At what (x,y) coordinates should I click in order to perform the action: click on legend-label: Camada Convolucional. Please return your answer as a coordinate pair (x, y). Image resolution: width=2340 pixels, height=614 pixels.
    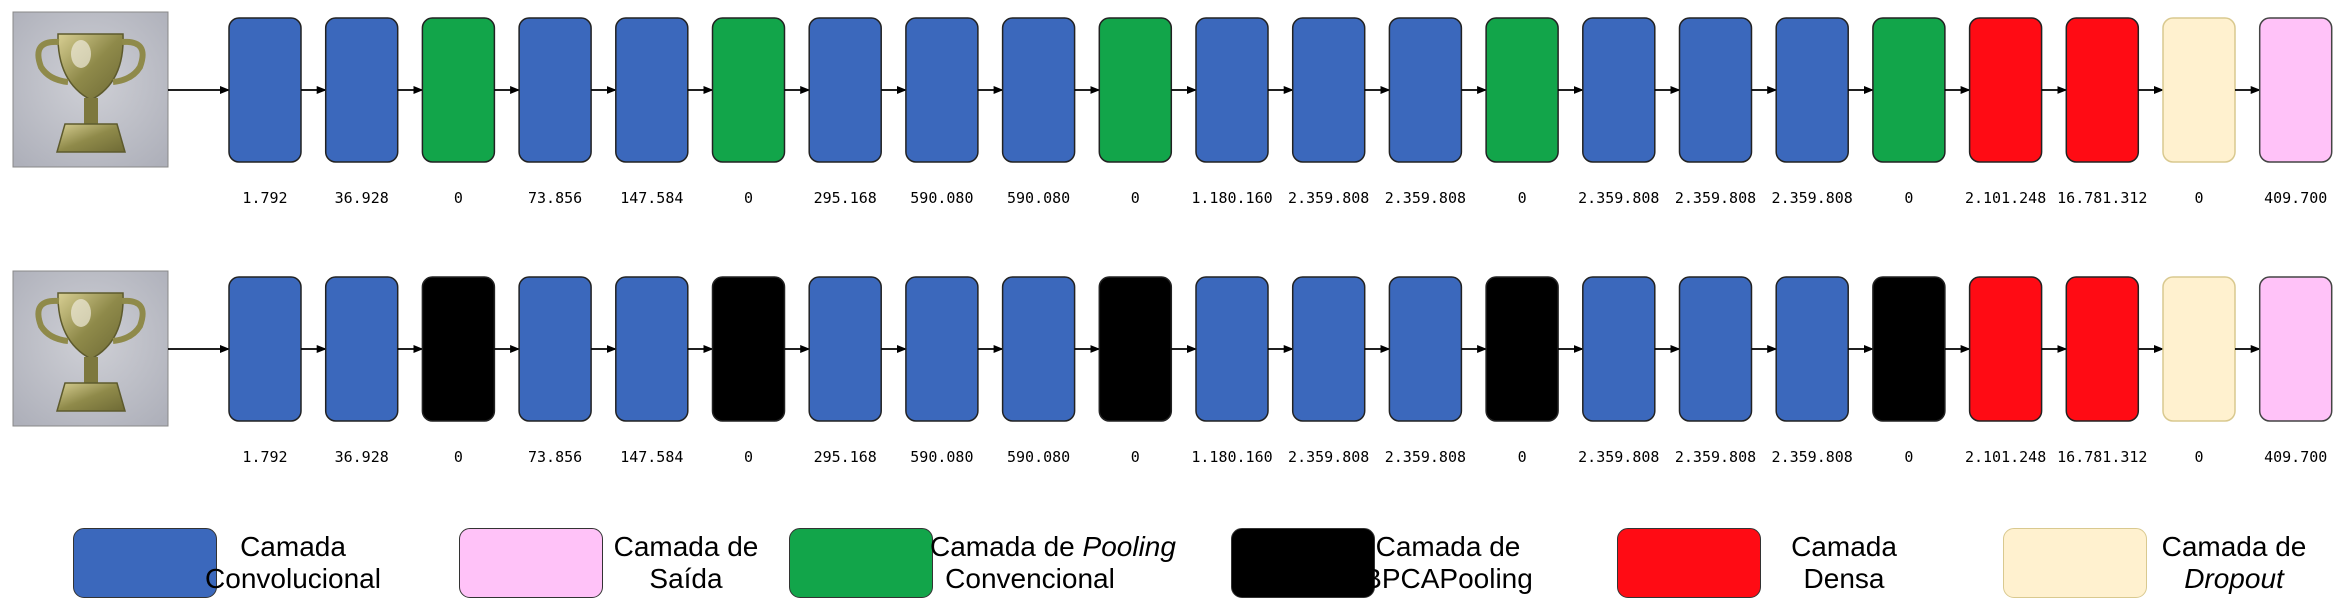
    Looking at the image, I should click on (293, 562).